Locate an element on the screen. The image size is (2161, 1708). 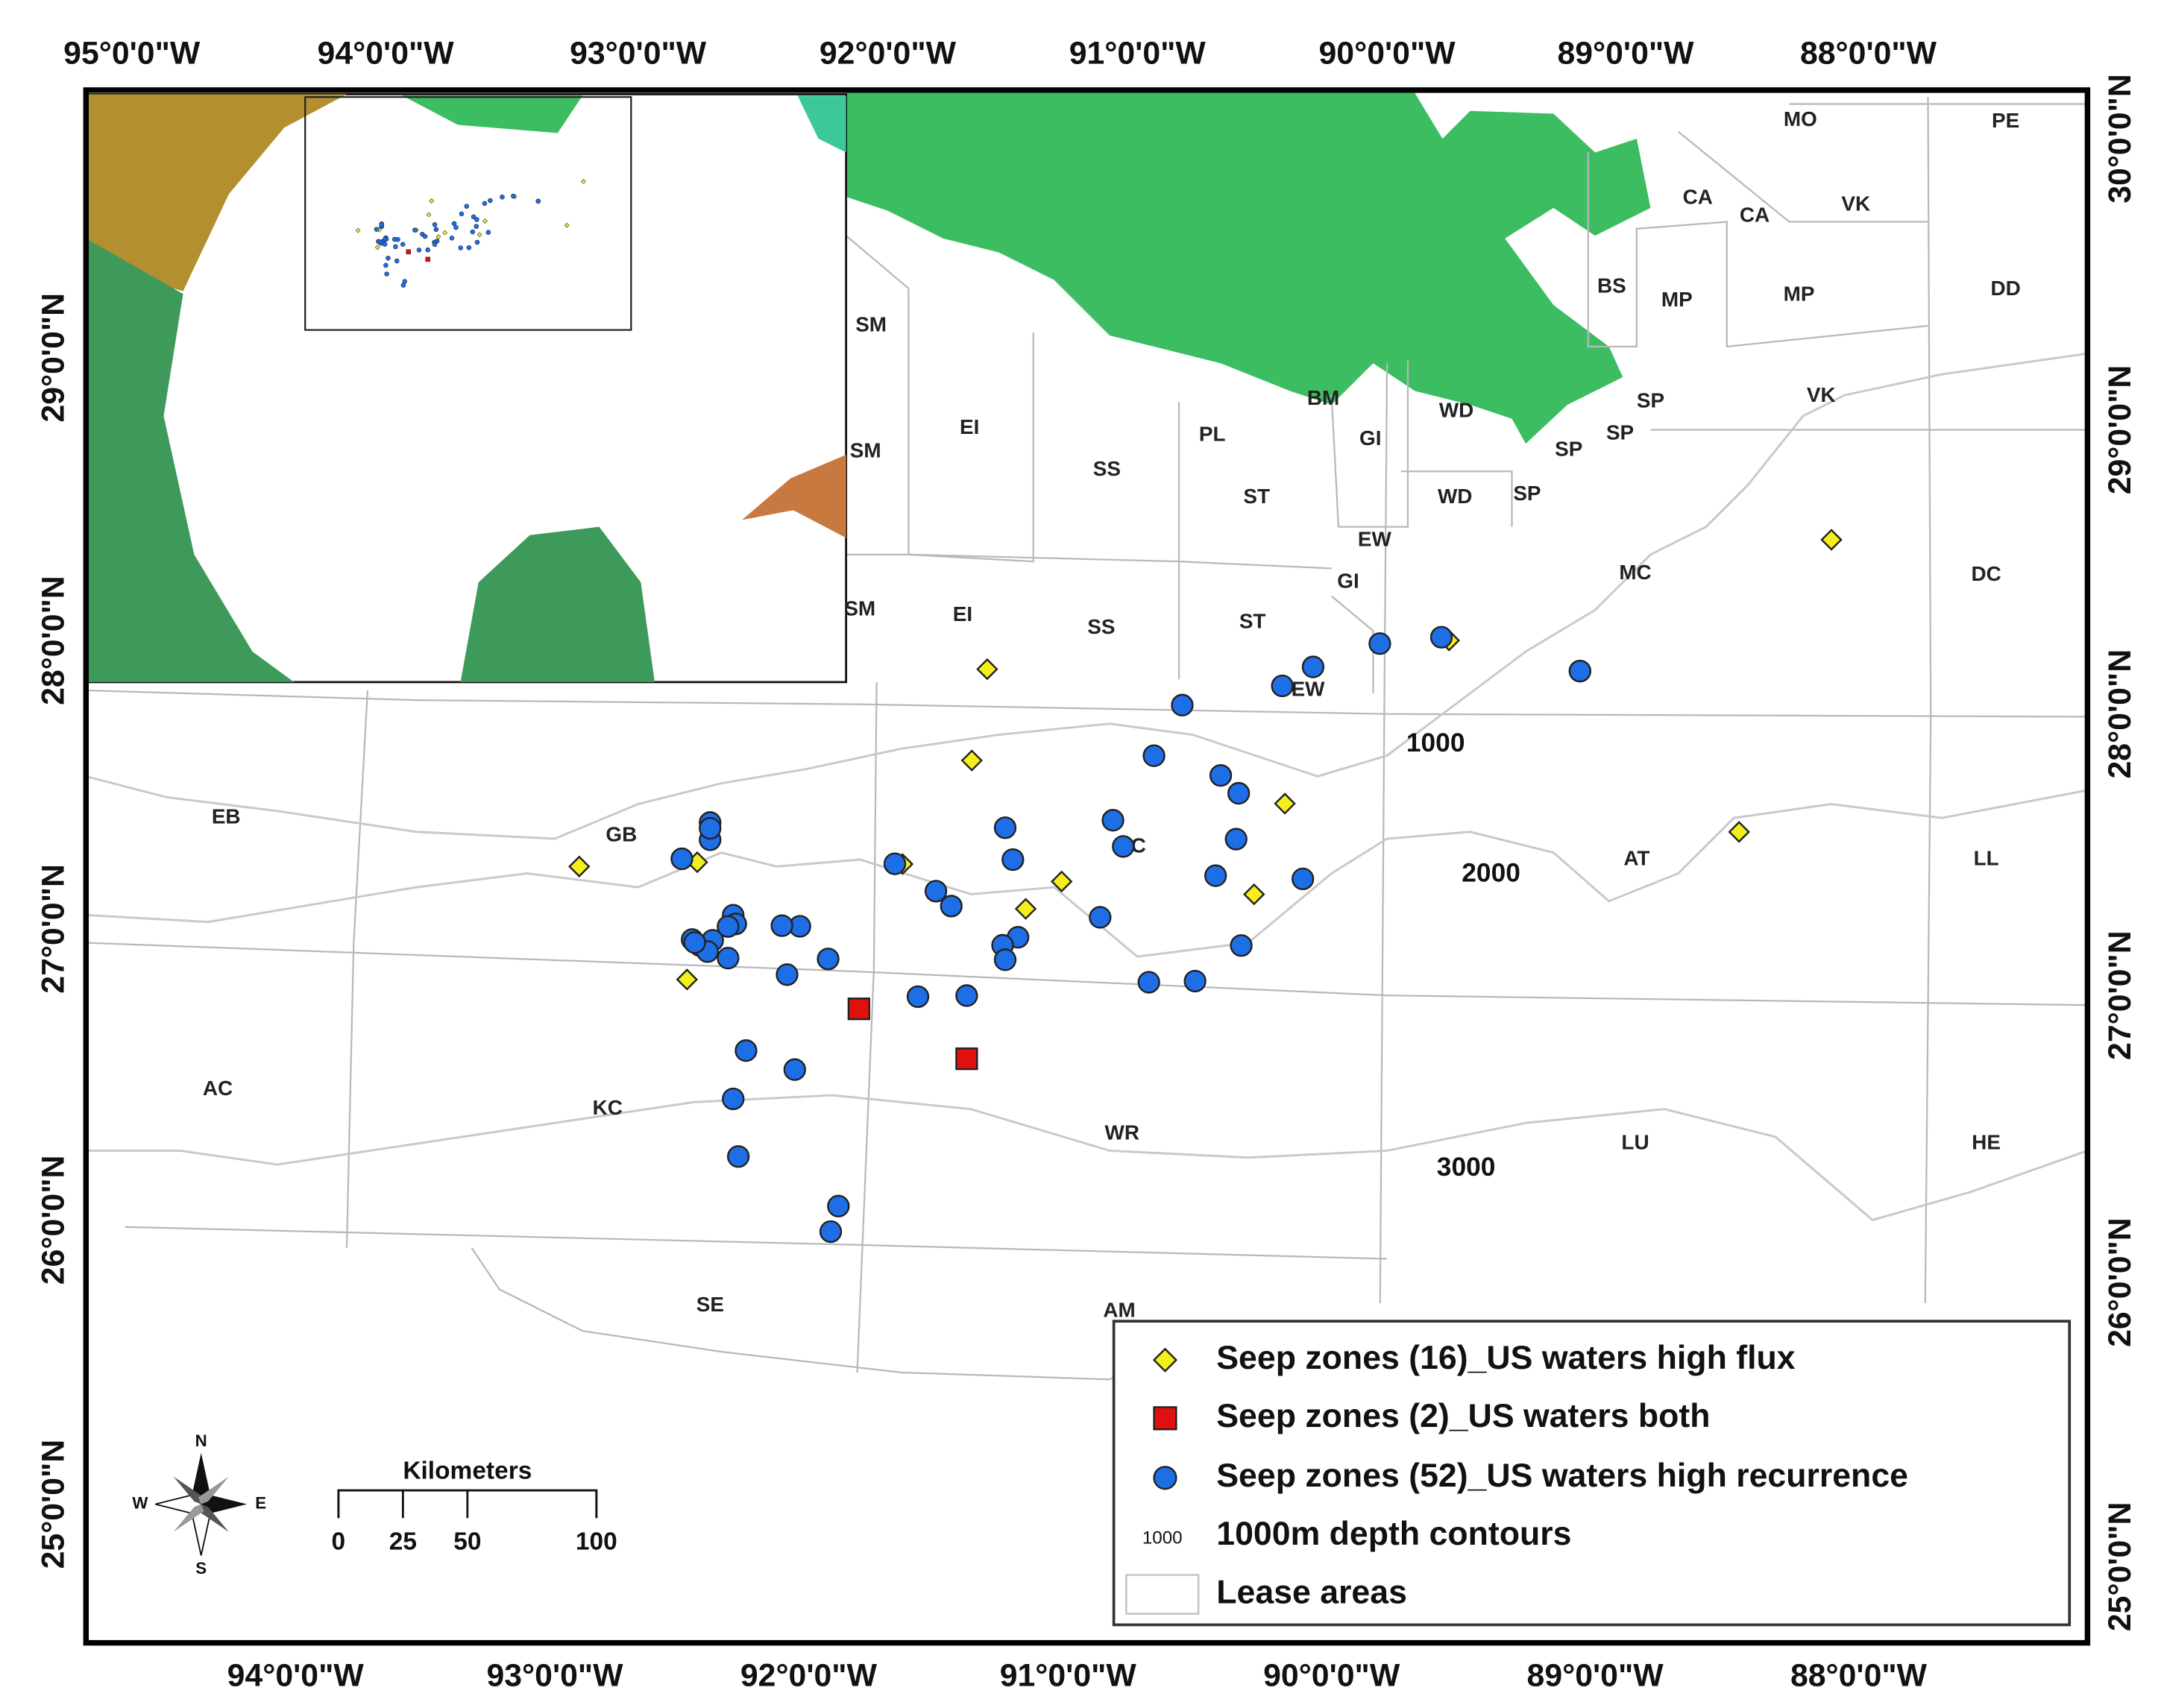
lease-area-label: ST is located at coordinates (1252, 620).